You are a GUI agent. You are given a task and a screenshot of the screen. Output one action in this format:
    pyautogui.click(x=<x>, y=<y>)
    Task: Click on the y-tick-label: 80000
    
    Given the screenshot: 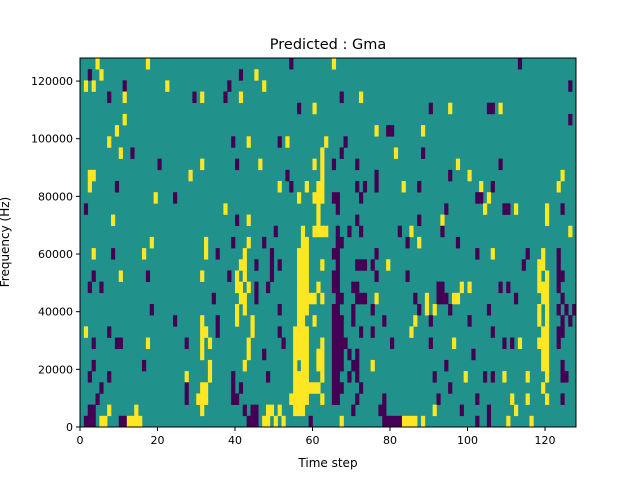 What is the action you would take?
    pyautogui.click(x=55, y=196)
    